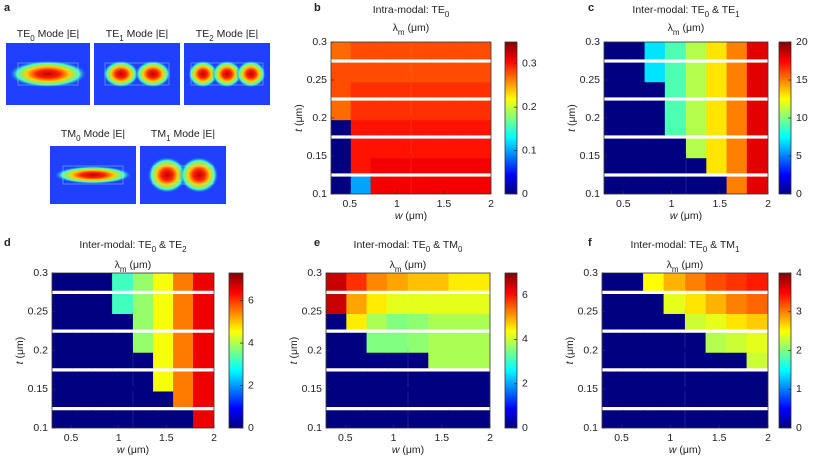 The image size is (830, 471). Describe the element at coordinates (721, 245) in the screenshot. I see `text-part: & TM` at that location.